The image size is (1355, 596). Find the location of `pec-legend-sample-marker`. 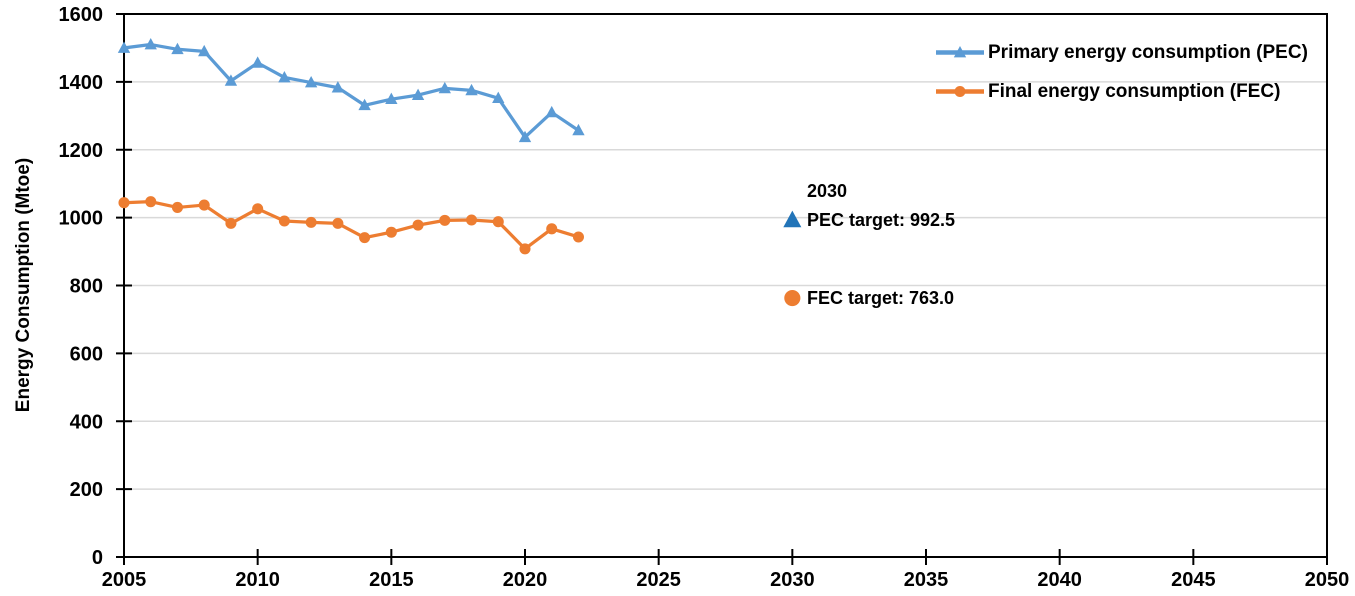

pec-legend-sample-marker is located at coordinates (960, 52).